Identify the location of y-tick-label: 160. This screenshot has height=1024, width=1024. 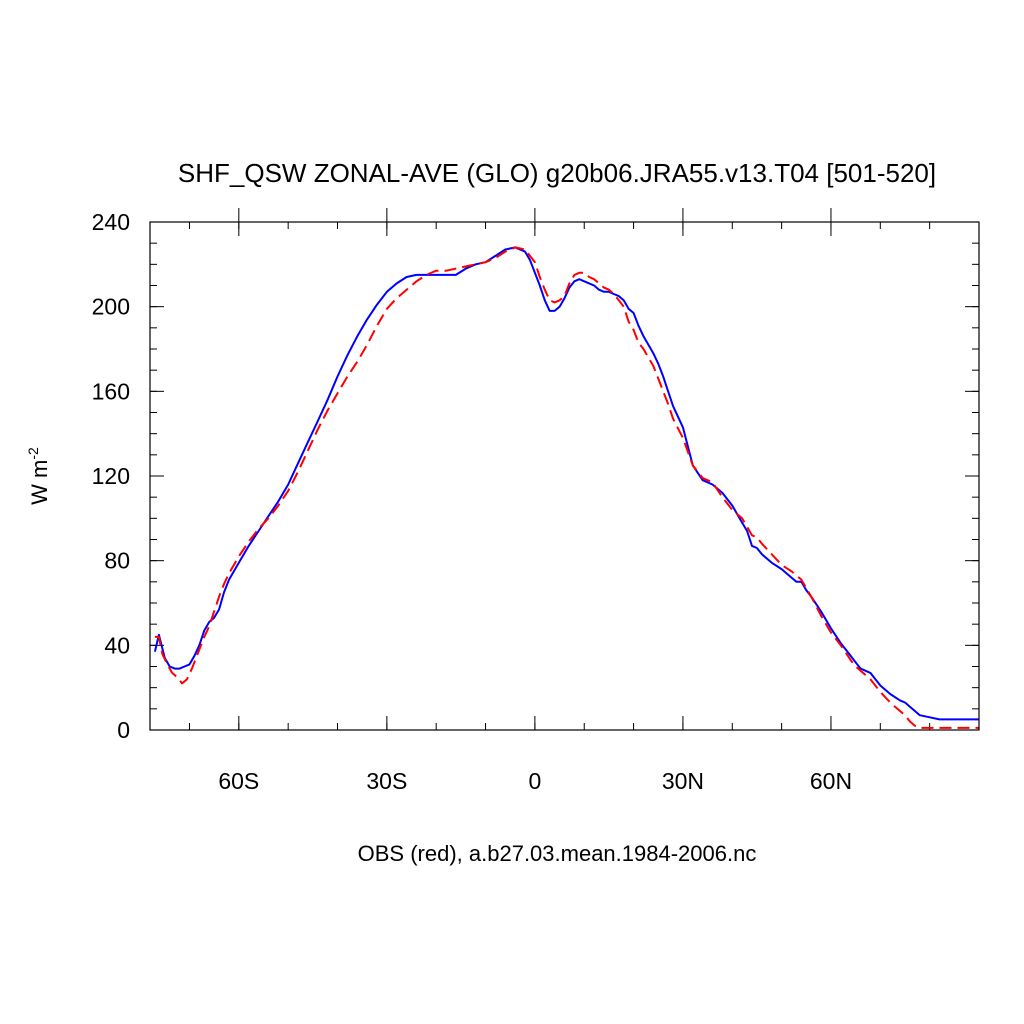
(111, 391).